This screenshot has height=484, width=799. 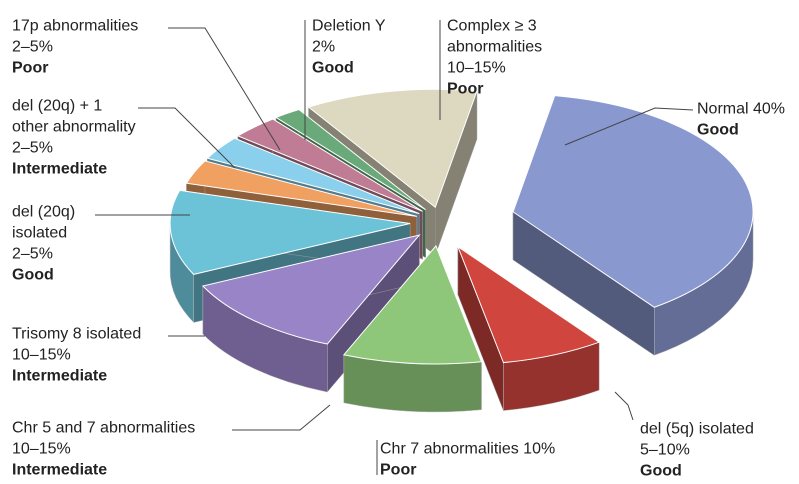 What do you see at coordinates (492, 25) in the screenshot?
I see `slice-label: Complex ≥ 3` at bounding box center [492, 25].